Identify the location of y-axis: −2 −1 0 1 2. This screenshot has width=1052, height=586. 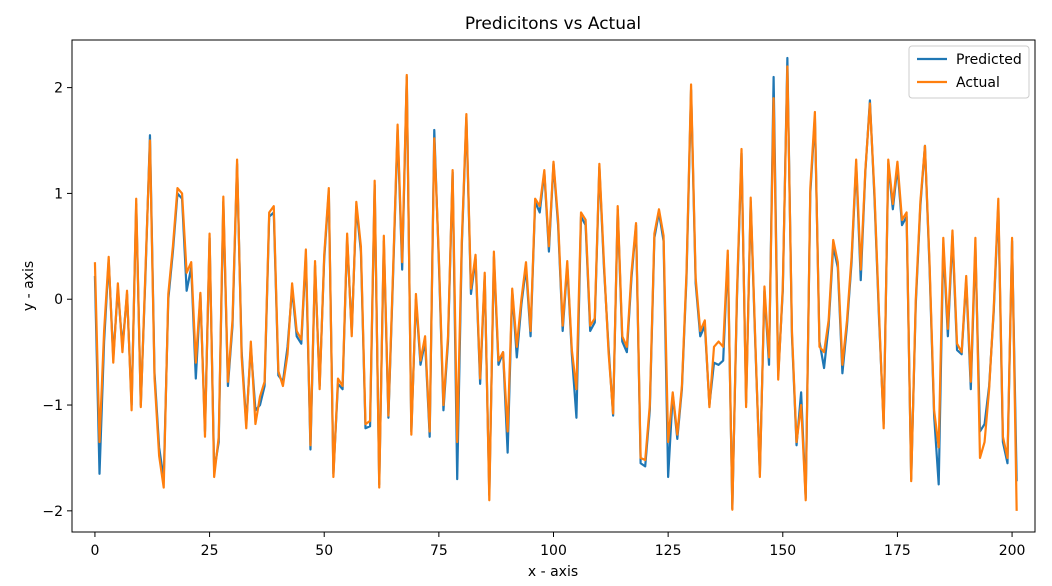
(57, 300).